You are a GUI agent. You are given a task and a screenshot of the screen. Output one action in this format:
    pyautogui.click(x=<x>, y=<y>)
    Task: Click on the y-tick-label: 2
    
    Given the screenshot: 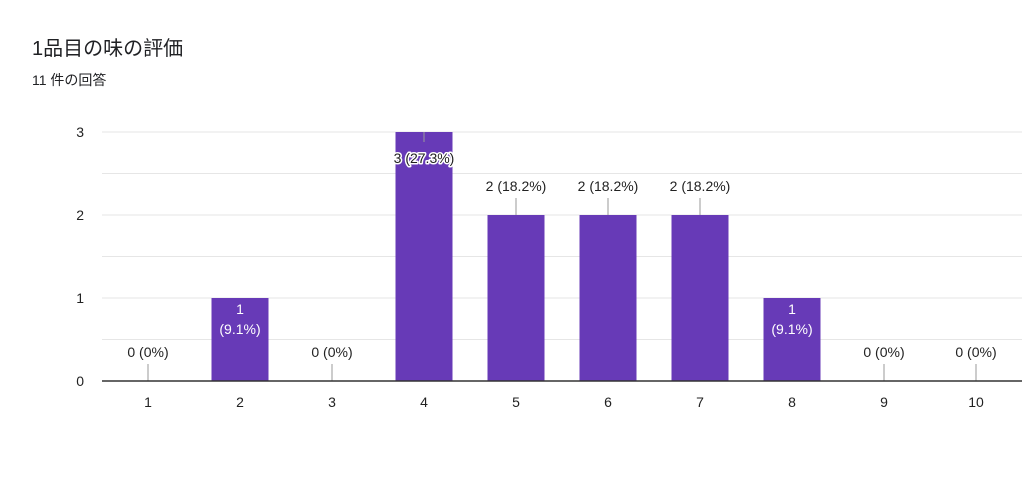 What is the action you would take?
    pyautogui.click(x=80, y=215)
    